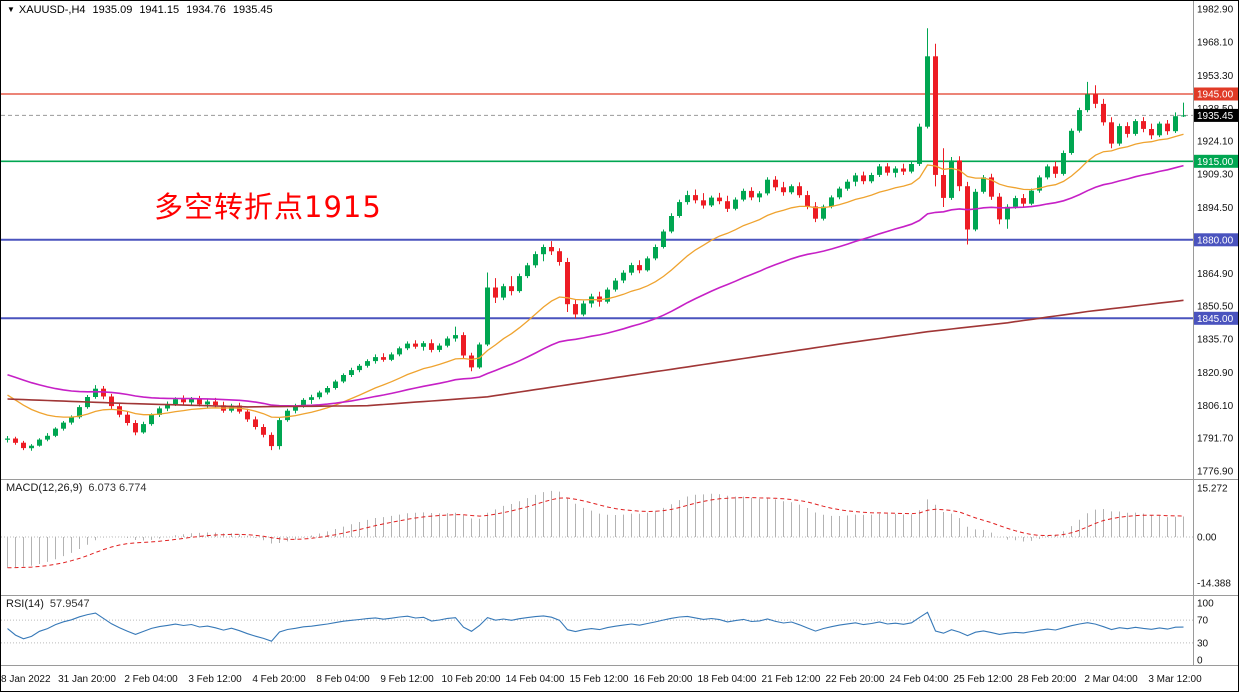 Image resolution: width=1239 pixels, height=692 pixels. Describe the element at coordinates (1047, 679) in the screenshot. I see `time-axis-label: 28 Feb 20:00` at that location.